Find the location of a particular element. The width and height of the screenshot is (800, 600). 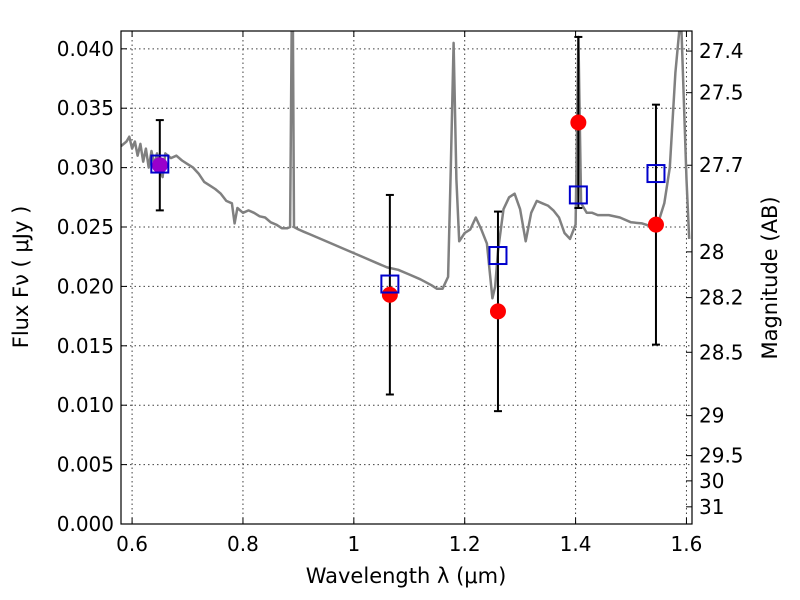

y2-tick-label: 29.5 is located at coordinates (721, 456).